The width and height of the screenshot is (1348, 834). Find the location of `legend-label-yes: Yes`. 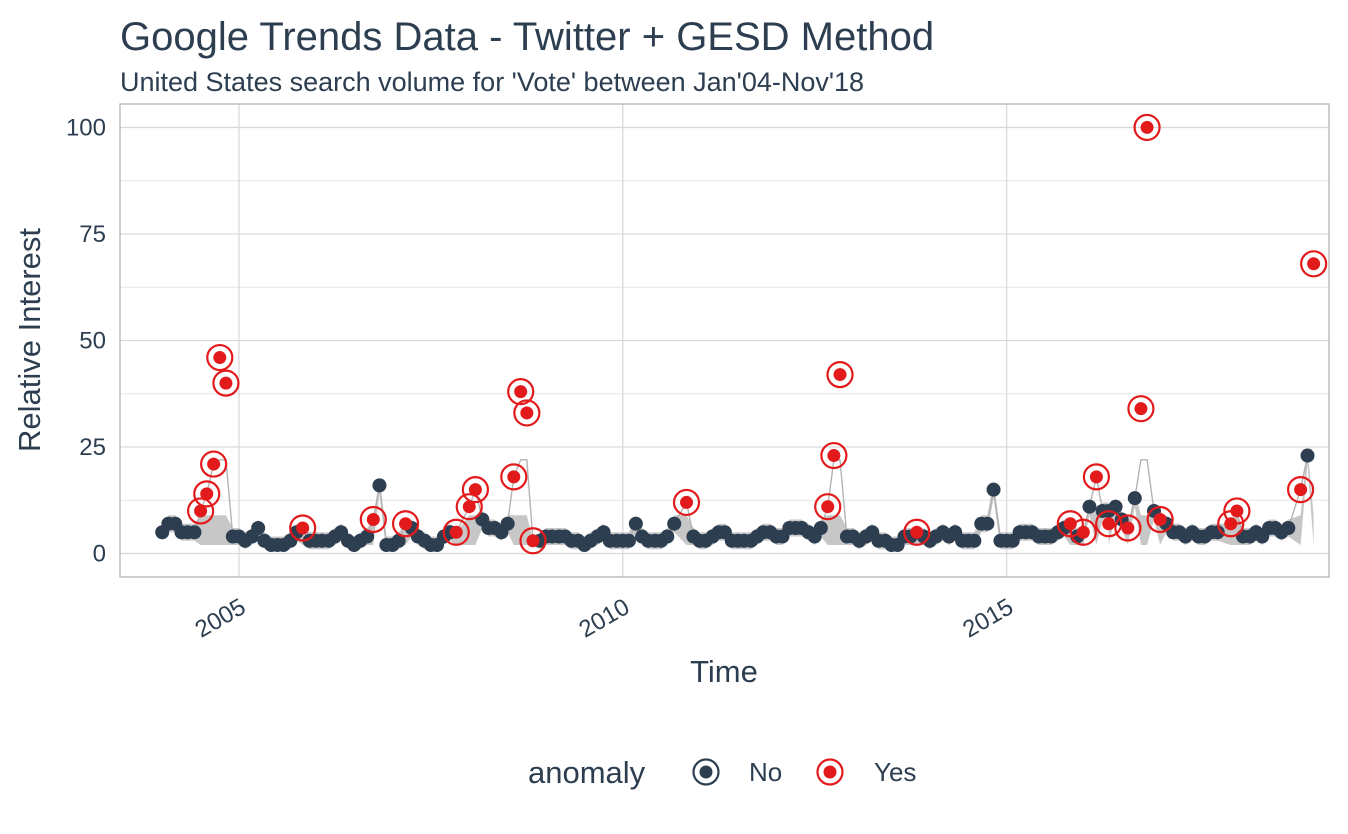

legend-label-yes: Yes is located at coordinates (895, 772).